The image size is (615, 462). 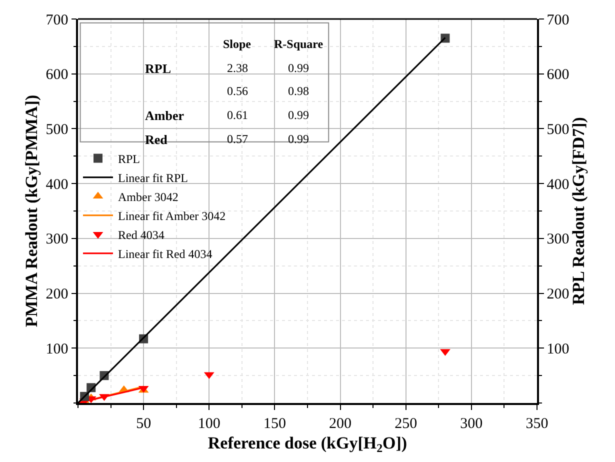 I want to click on legend-label: Red 4034, so click(x=141, y=235).